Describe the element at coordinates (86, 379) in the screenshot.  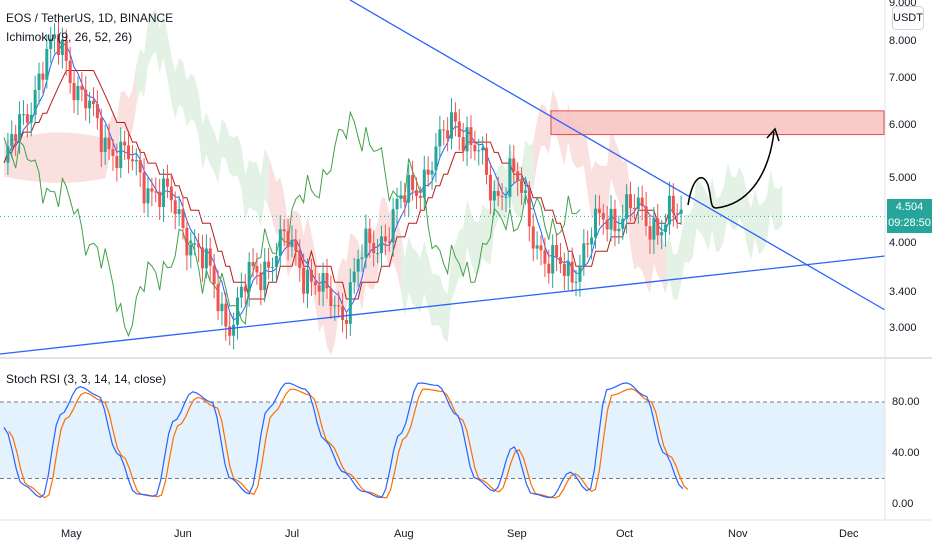
I see `stoch-rsi-legend: Stoch RSI (3, 3, 14, 14, close)` at that location.